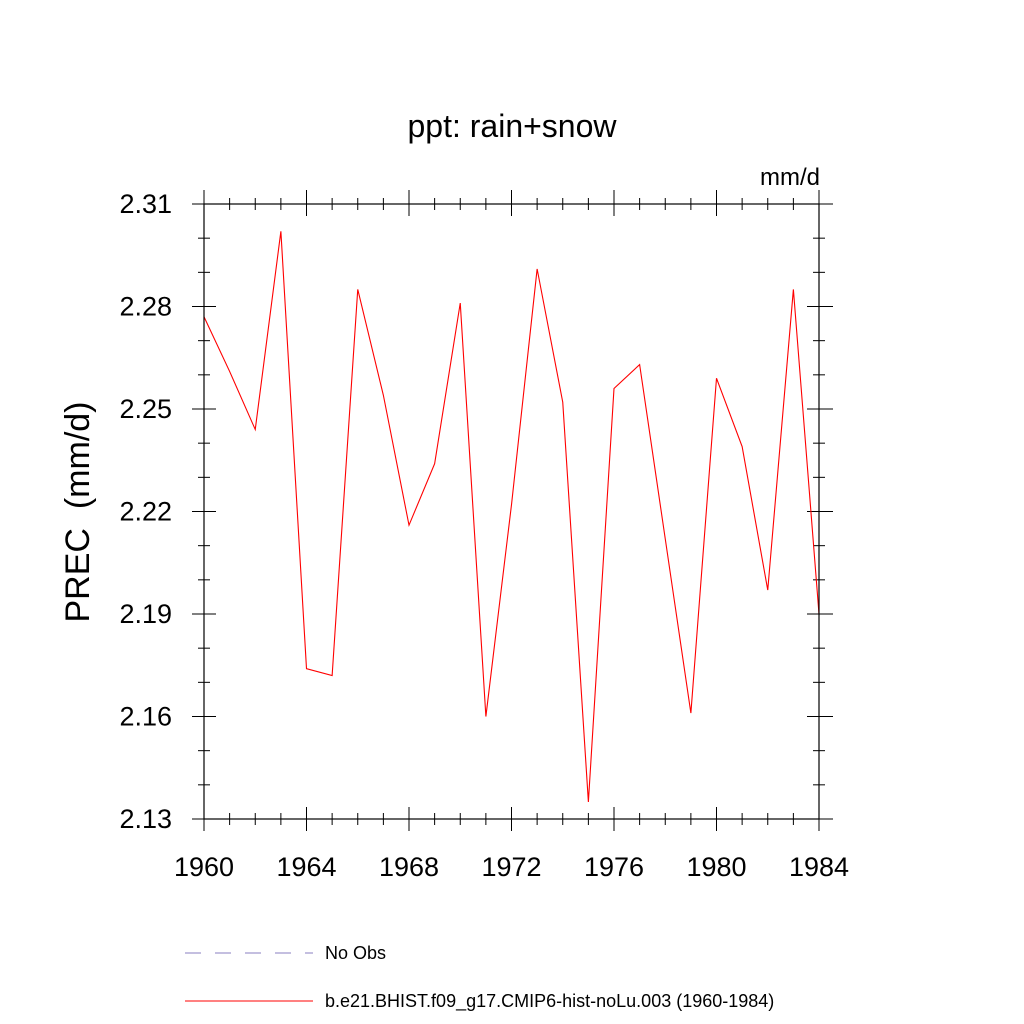 This screenshot has height=1024, width=1024. Describe the element at coordinates (790, 177) in the screenshot. I see `units-label: mm/d` at that location.